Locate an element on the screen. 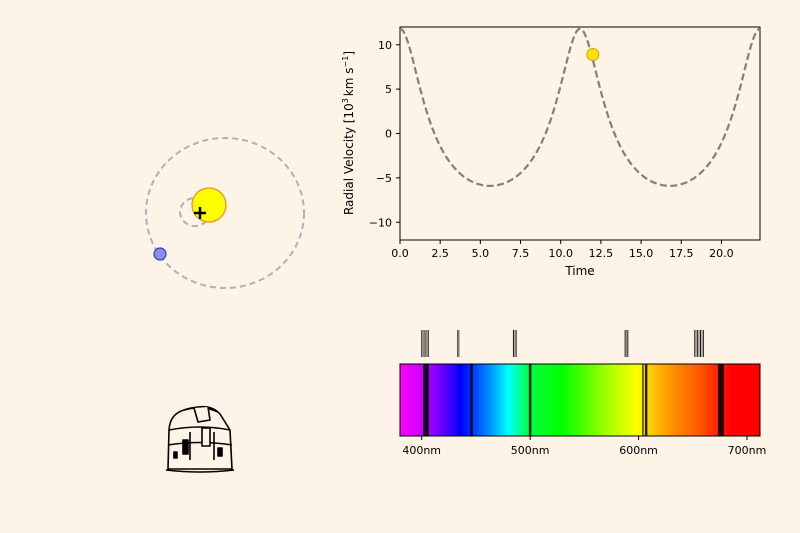 This screenshot has height=533, width=800. spectrum-band is located at coordinates (580, 400).